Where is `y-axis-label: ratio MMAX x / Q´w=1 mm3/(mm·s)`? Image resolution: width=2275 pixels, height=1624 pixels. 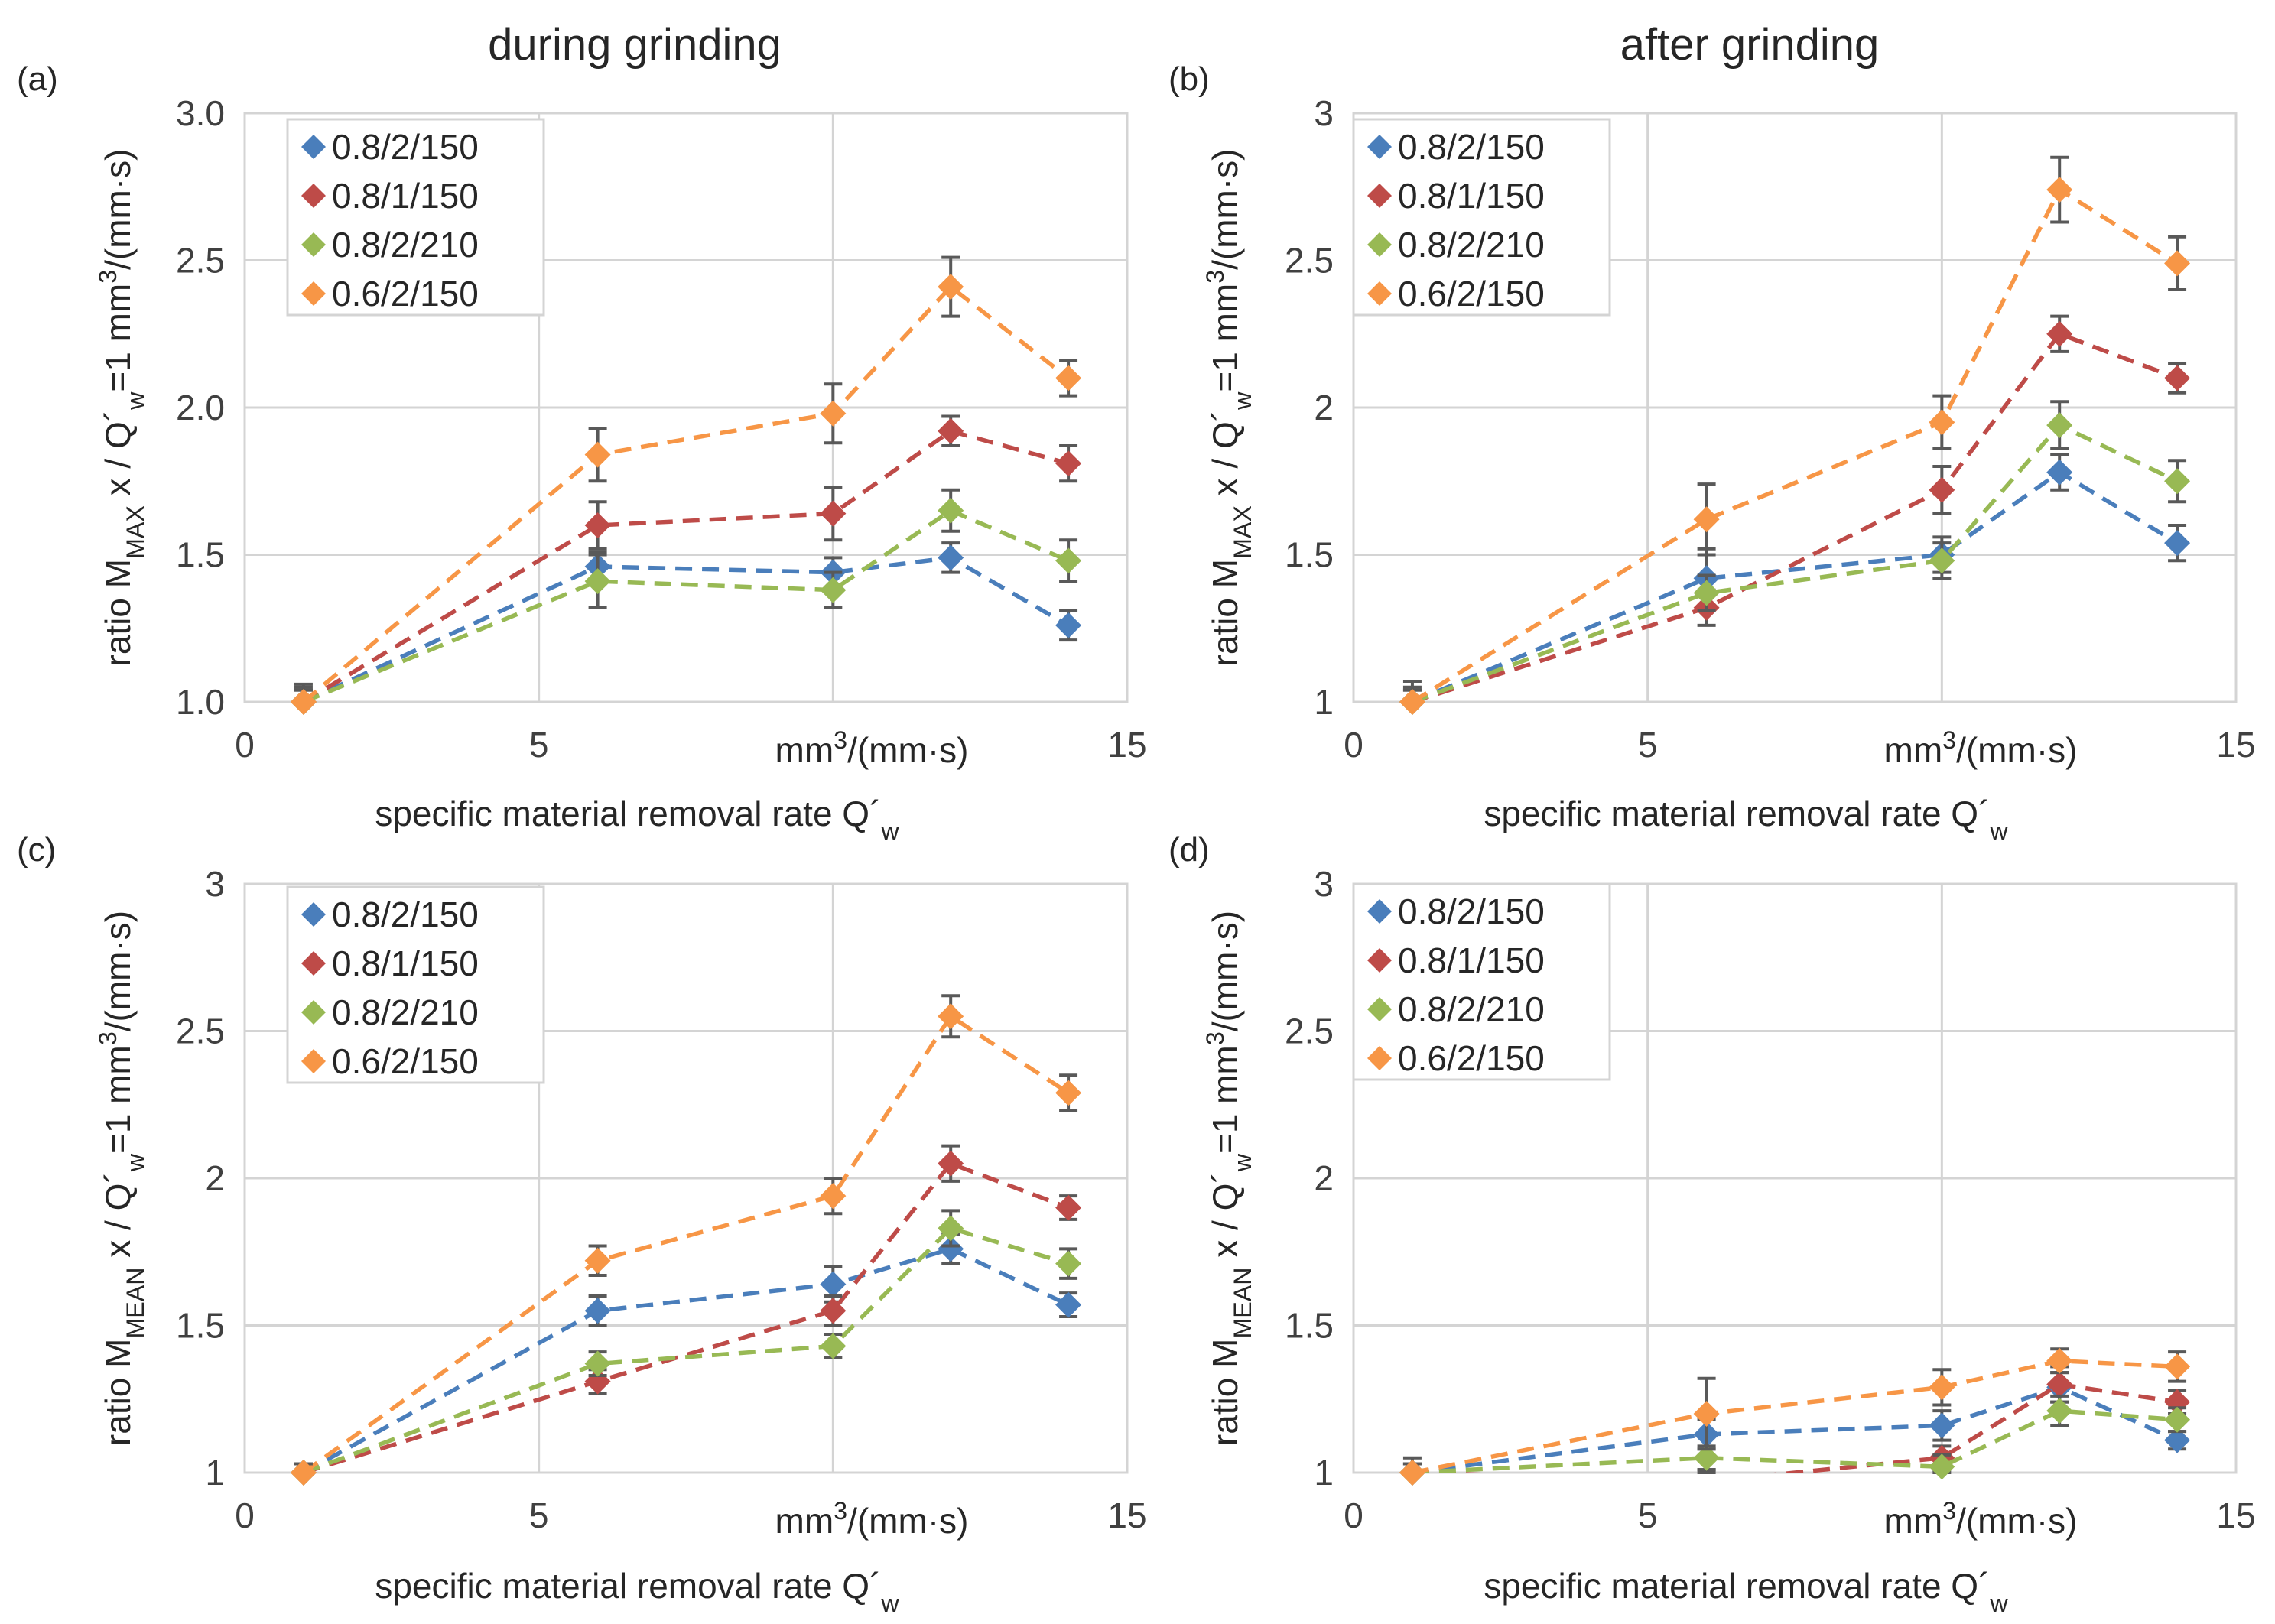
y-axis-label: ratio MMAX x / Q´w=1 mm3/(mm·s) is located at coordinates (1228, 408).